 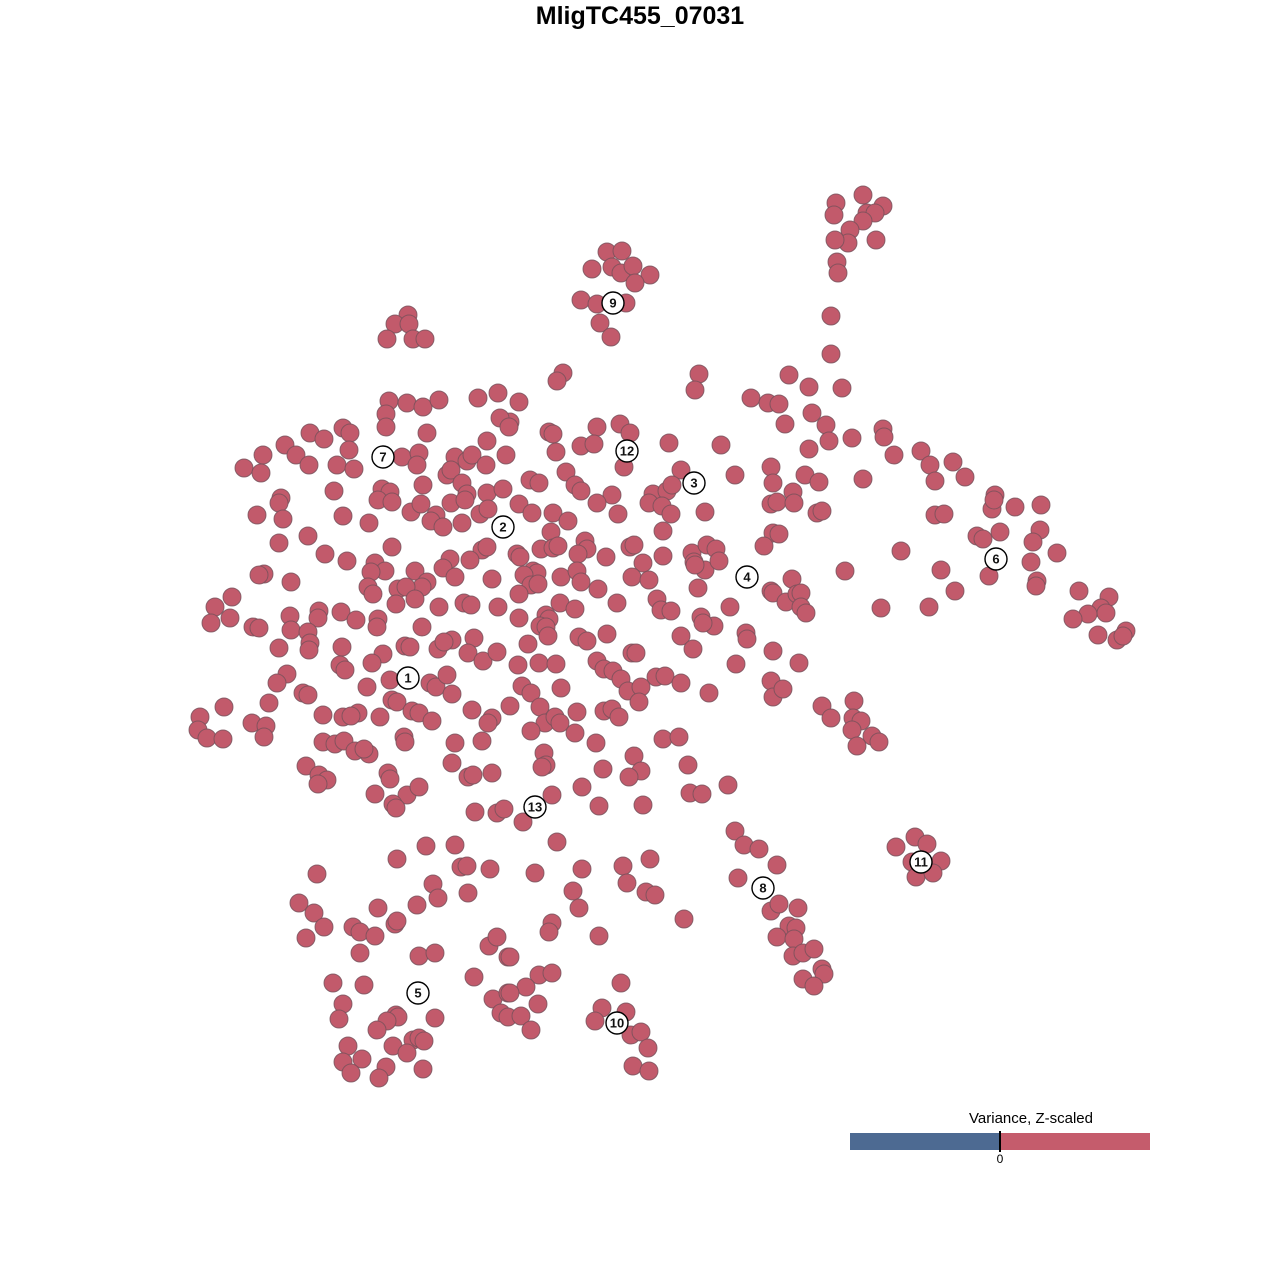 I want to click on cluster-label-number: 3, so click(x=693, y=483).